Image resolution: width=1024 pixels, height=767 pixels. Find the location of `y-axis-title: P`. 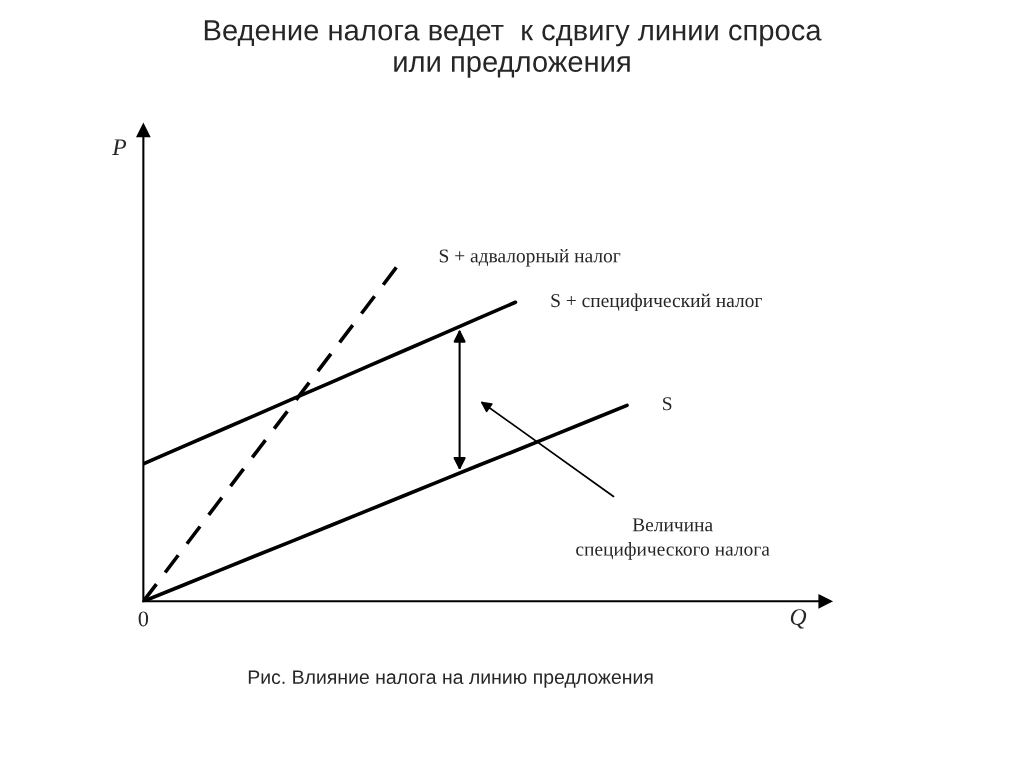

y-axis-title: P is located at coordinates (119, 147).